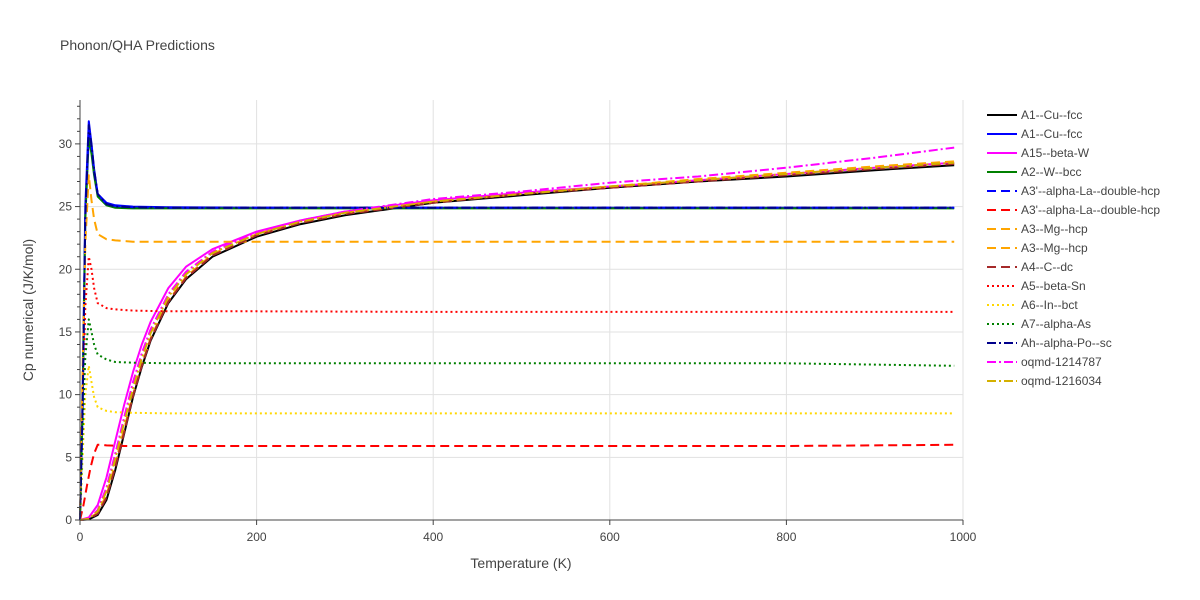 The image size is (1200, 600). Describe the element at coordinates (1051, 134) in the screenshot. I see `legend-label-1: A1--Cu--fcc` at that location.